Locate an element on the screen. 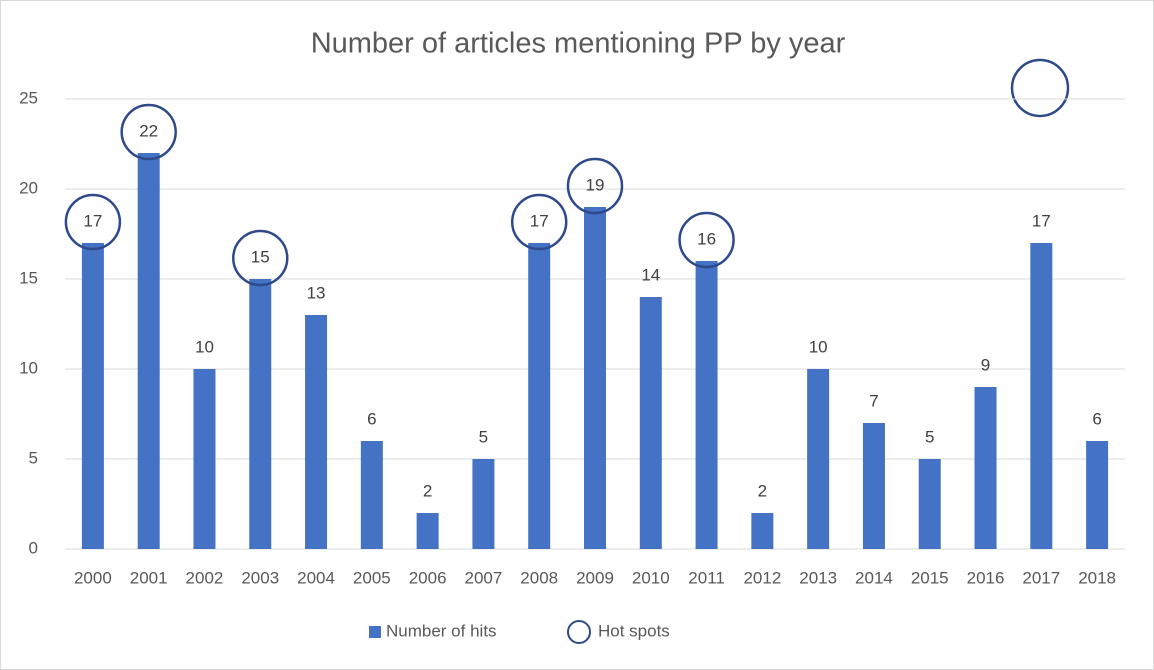 The image size is (1154, 670). y-tick-label: 20 is located at coordinates (28, 187).